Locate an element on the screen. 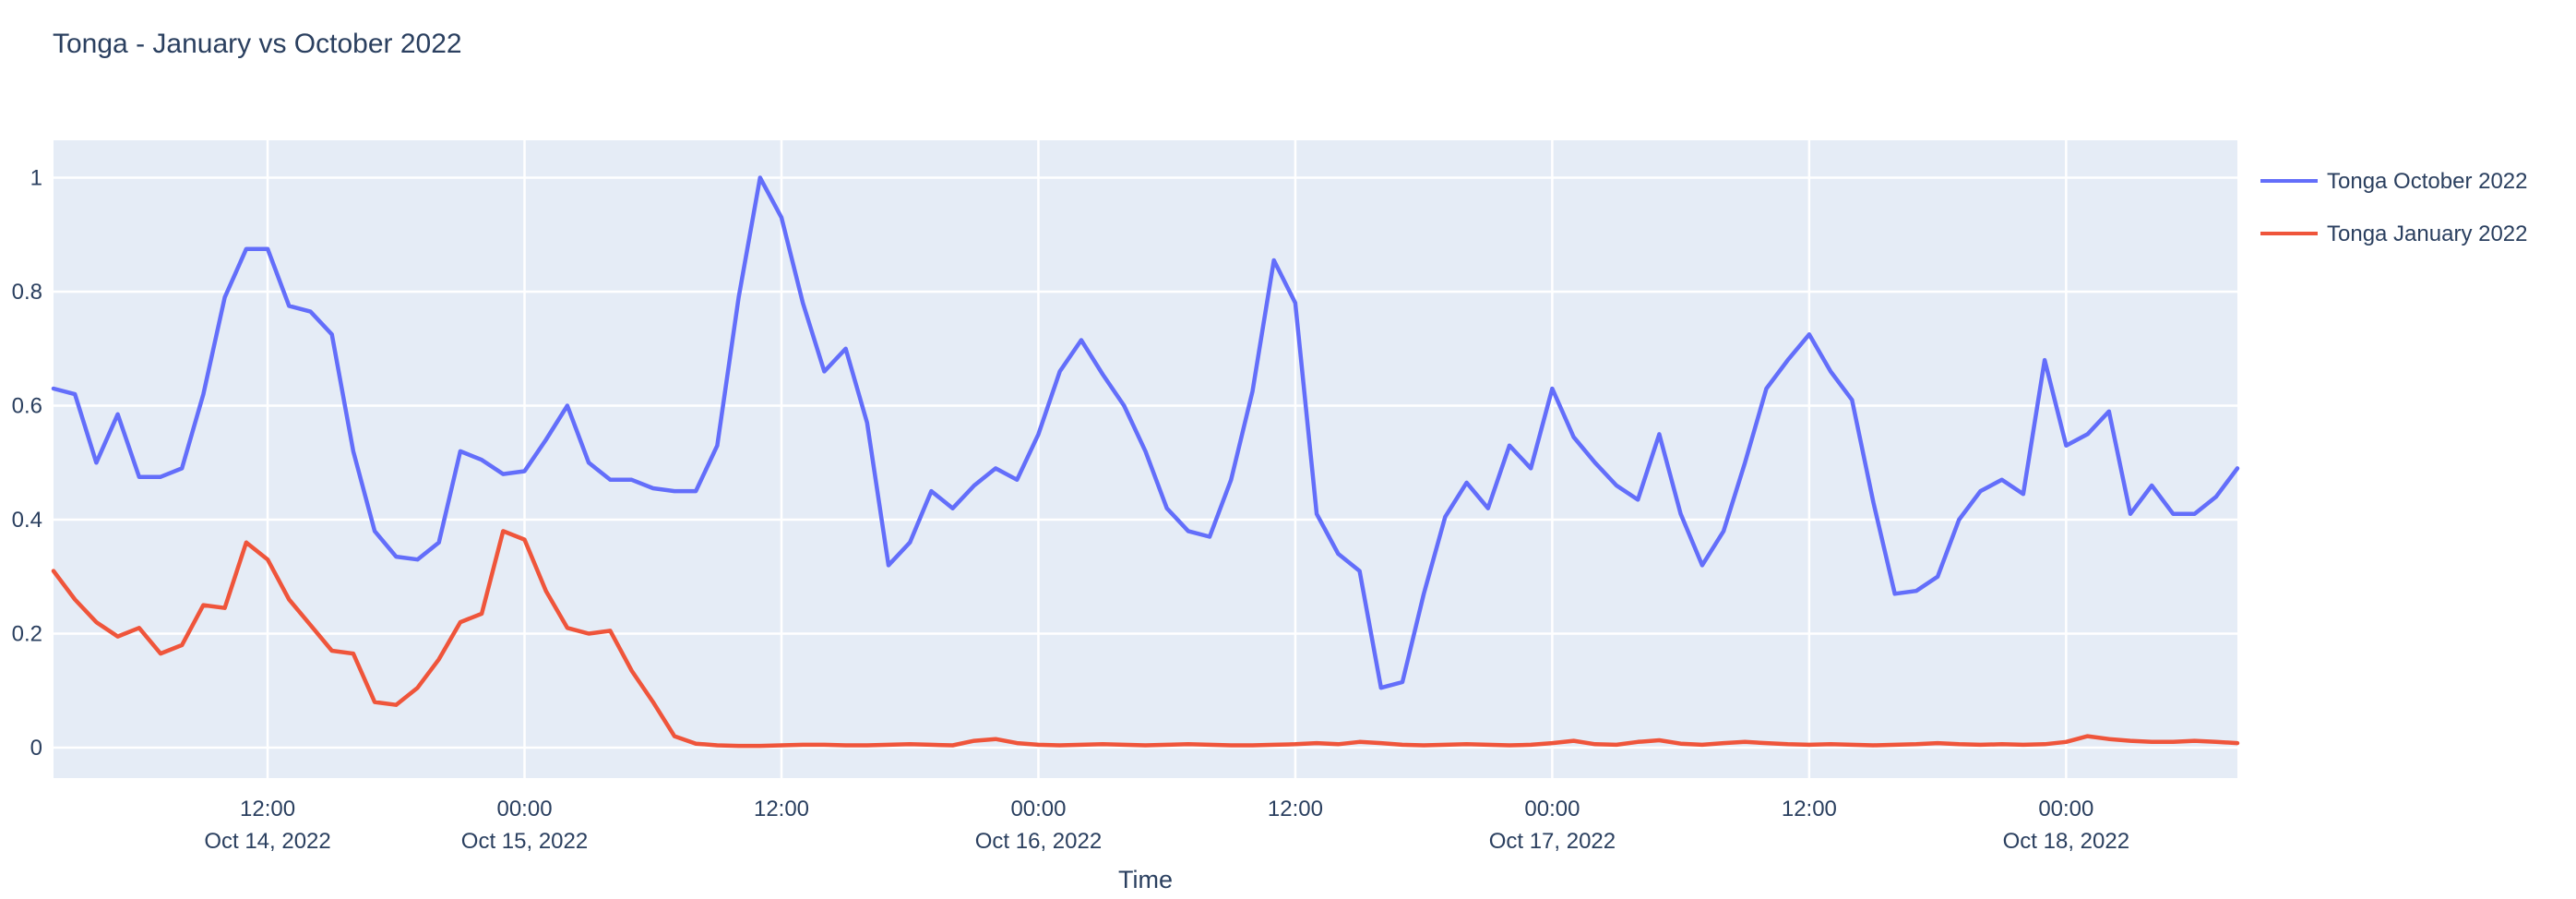 The height and width of the screenshot is (899, 2576). legend-item-label: Tonga October 2022 is located at coordinates (2427, 182).